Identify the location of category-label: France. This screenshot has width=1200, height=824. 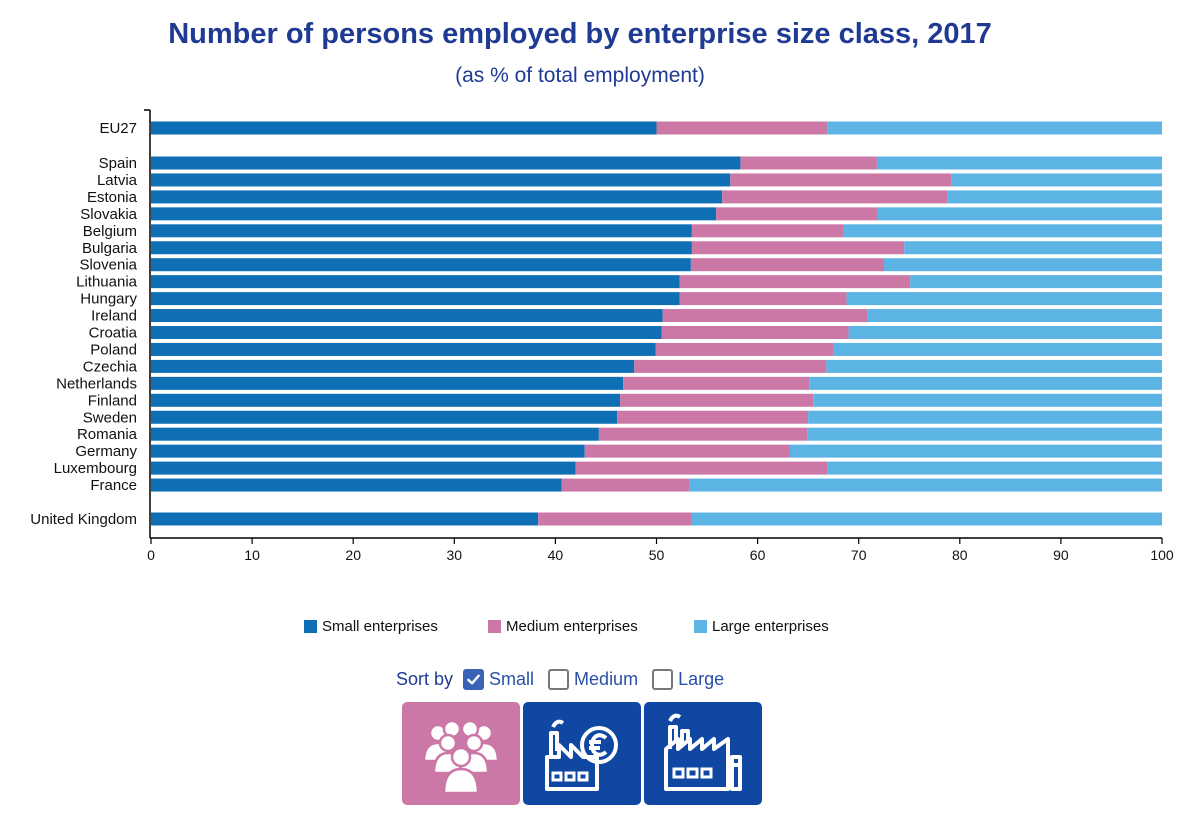
(113, 485).